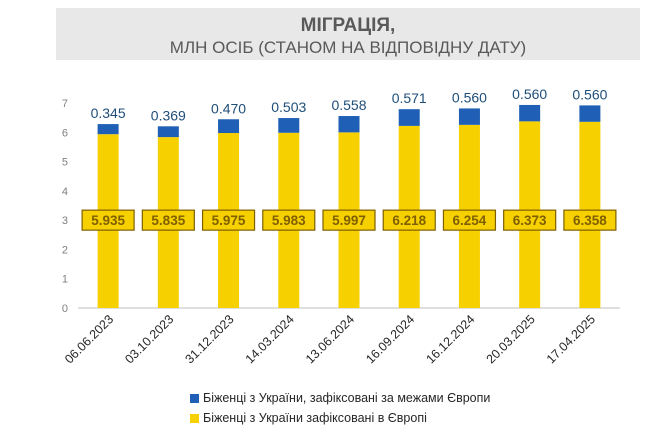 Image resolution: width=651 pixels, height=435 pixels. What do you see at coordinates (315, 418) in the screenshot?
I see `legend-label-europe: Біженці з України зафіксовані в Європі` at bounding box center [315, 418].